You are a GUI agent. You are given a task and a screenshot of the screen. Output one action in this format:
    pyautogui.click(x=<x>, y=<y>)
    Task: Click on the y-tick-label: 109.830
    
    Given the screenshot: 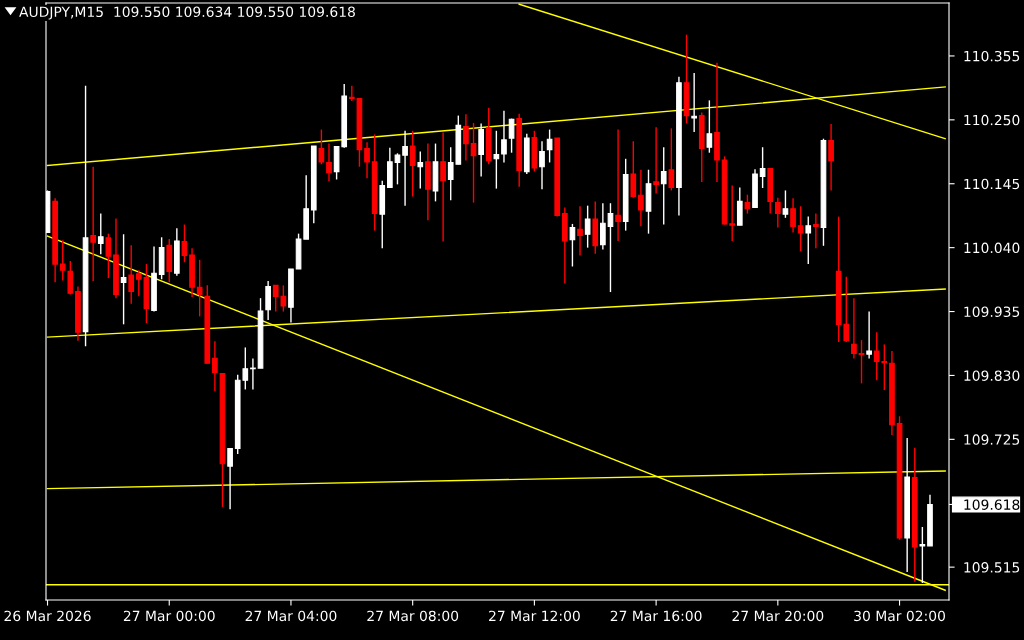 What is the action you would take?
    pyautogui.click(x=992, y=375)
    